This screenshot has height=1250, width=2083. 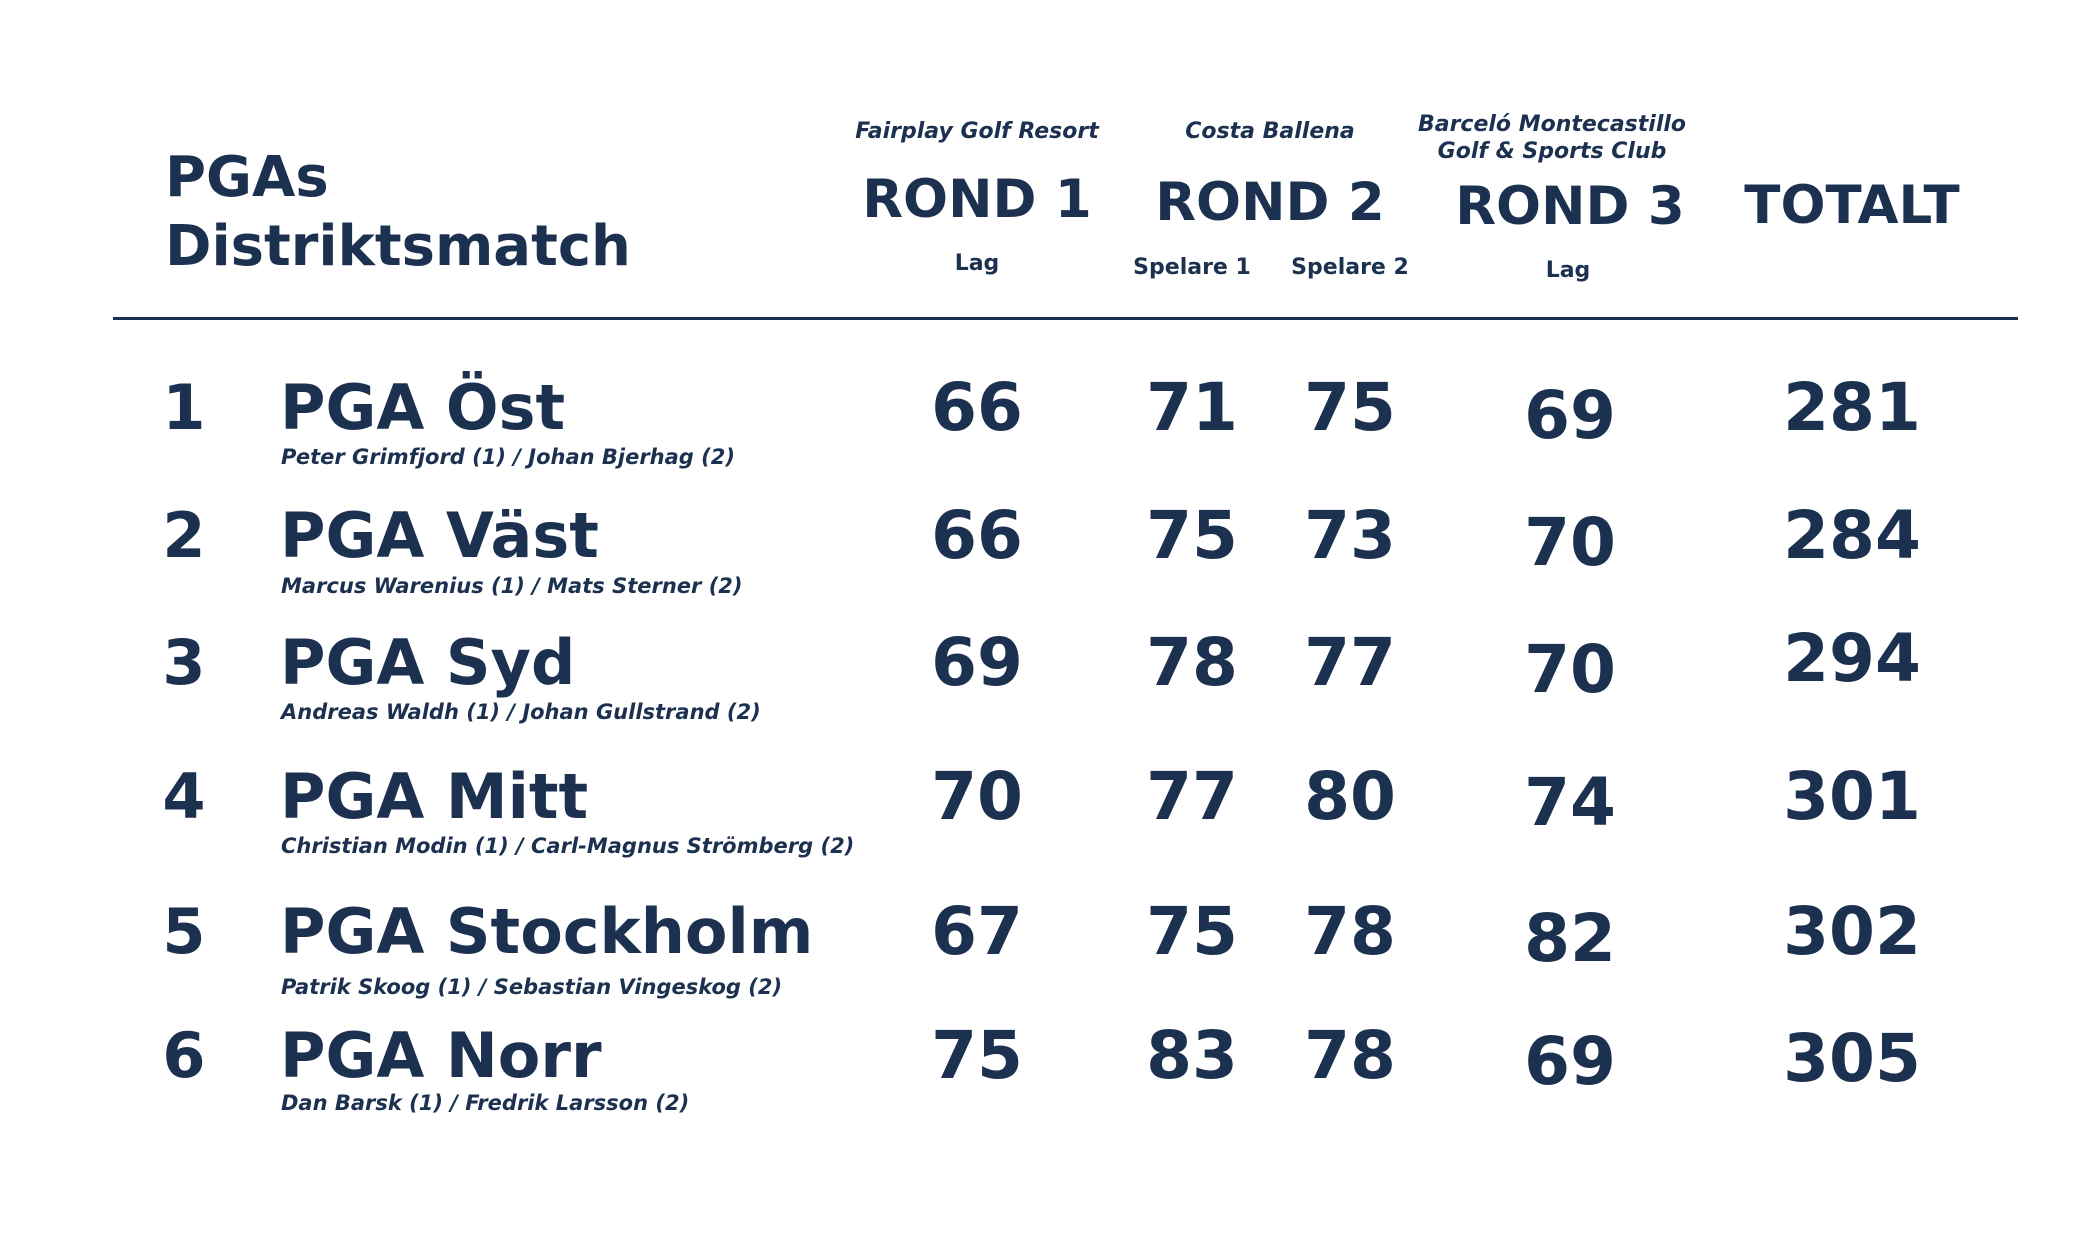 What do you see at coordinates (1852, 535) in the screenshot?
I see `total-score: 284` at bounding box center [1852, 535].